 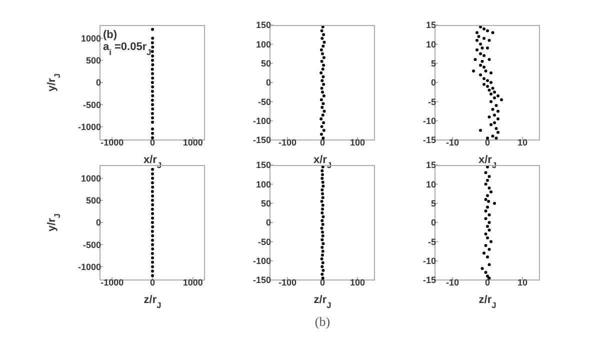 I want to click on y-tick-label: 100, so click(x=263, y=44).